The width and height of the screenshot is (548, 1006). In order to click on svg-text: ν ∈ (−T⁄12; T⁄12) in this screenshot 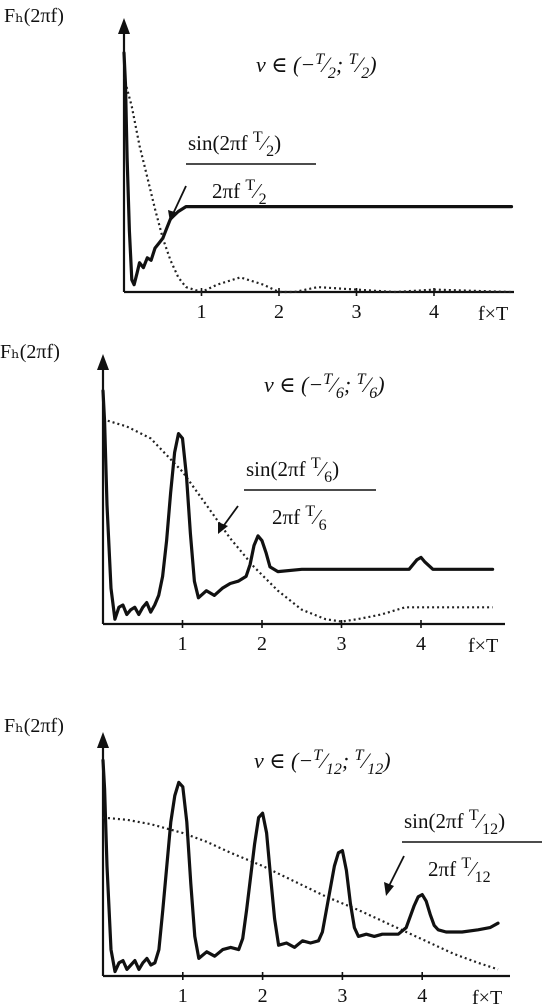, I will do `click(322, 762)`.